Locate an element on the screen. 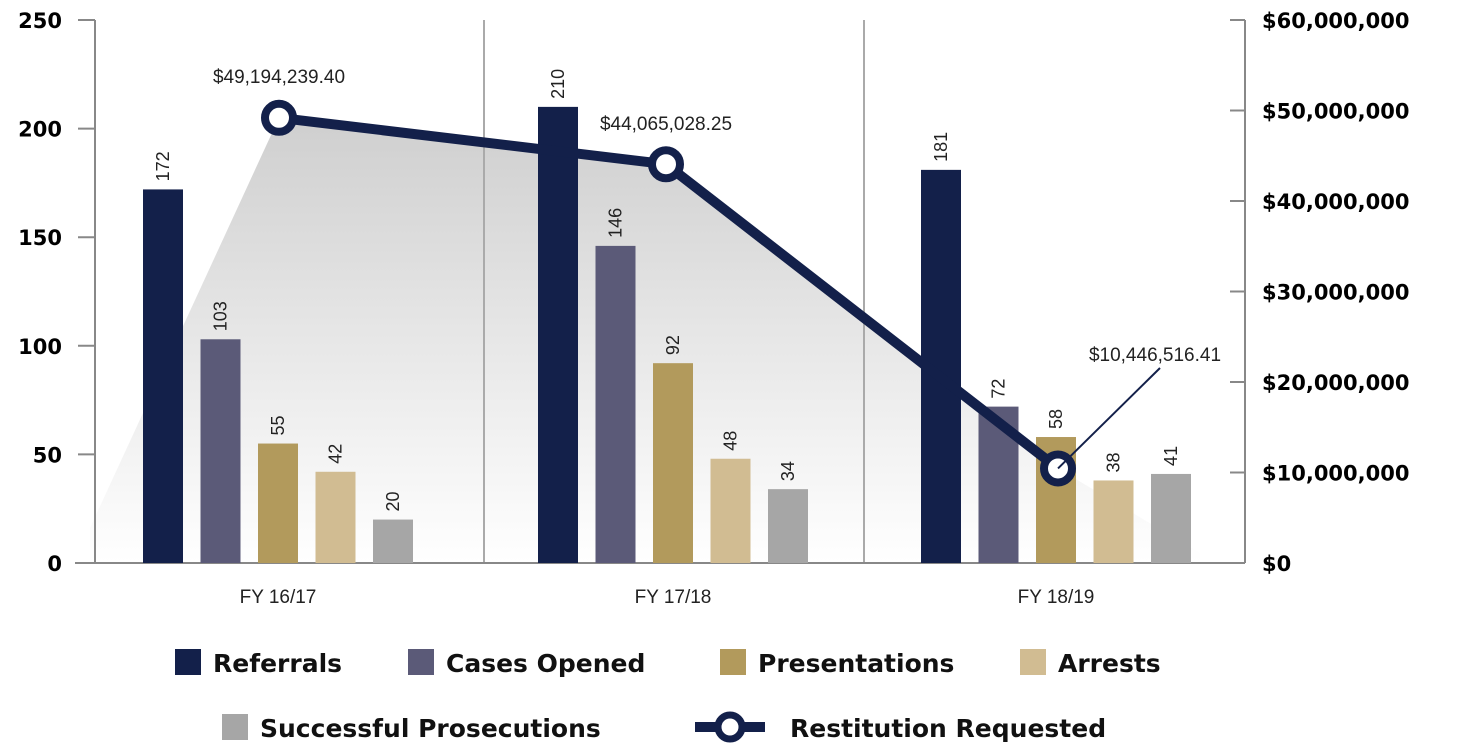 The height and width of the screenshot is (744, 1463). y-right-tick-label: $10,000,000 is located at coordinates (1335, 474).